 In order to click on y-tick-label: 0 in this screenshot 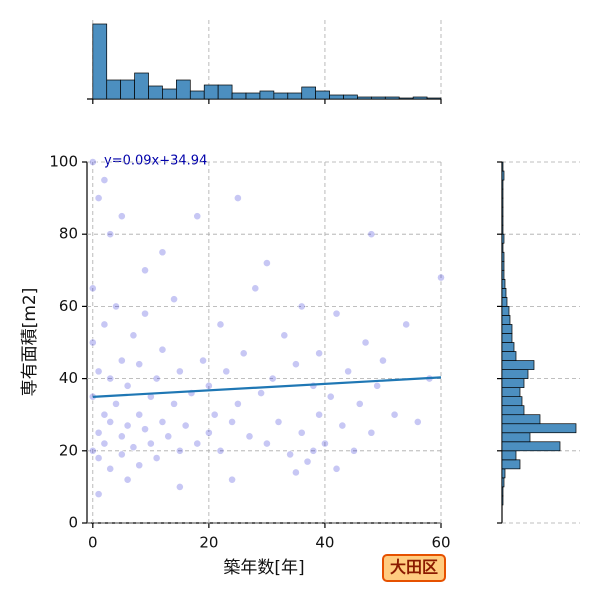, I will do `click(73, 523)`.